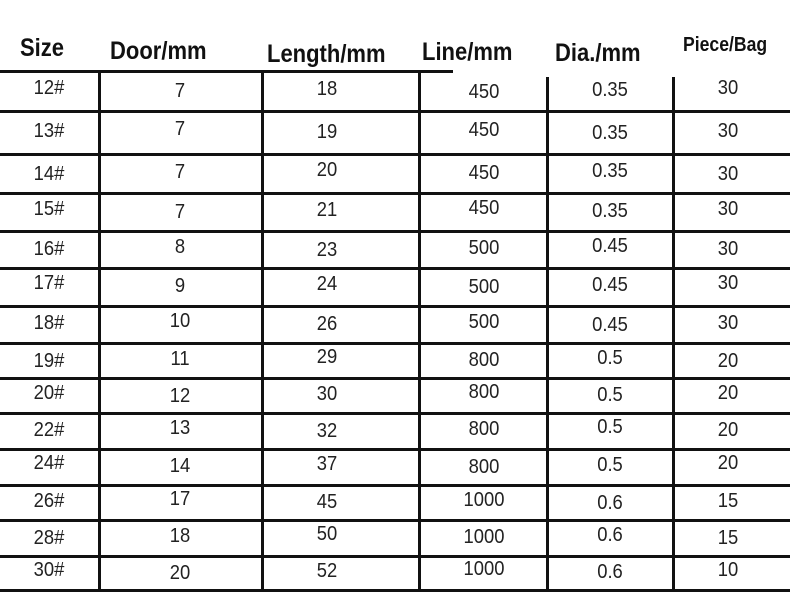 This screenshot has width=790, height=596. Describe the element at coordinates (327, 210) in the screenshot. I see `cell-length: 21` at that location.